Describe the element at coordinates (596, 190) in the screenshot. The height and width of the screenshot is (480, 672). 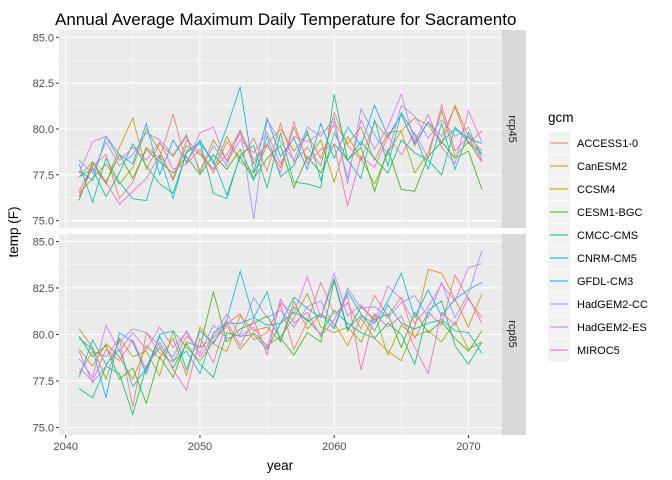
I see `legend-label: CCSM4` at that location.